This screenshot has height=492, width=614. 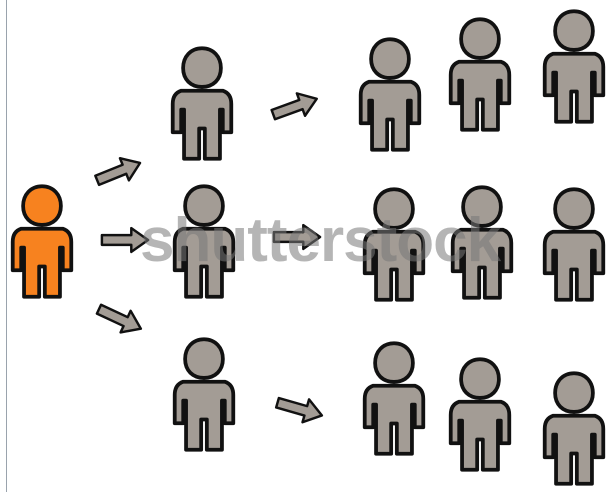 What do you see at coordinates (120, 319) in the screenshot?
I see `arrow-origin-to-bottom` at bounding box center [120, 319].